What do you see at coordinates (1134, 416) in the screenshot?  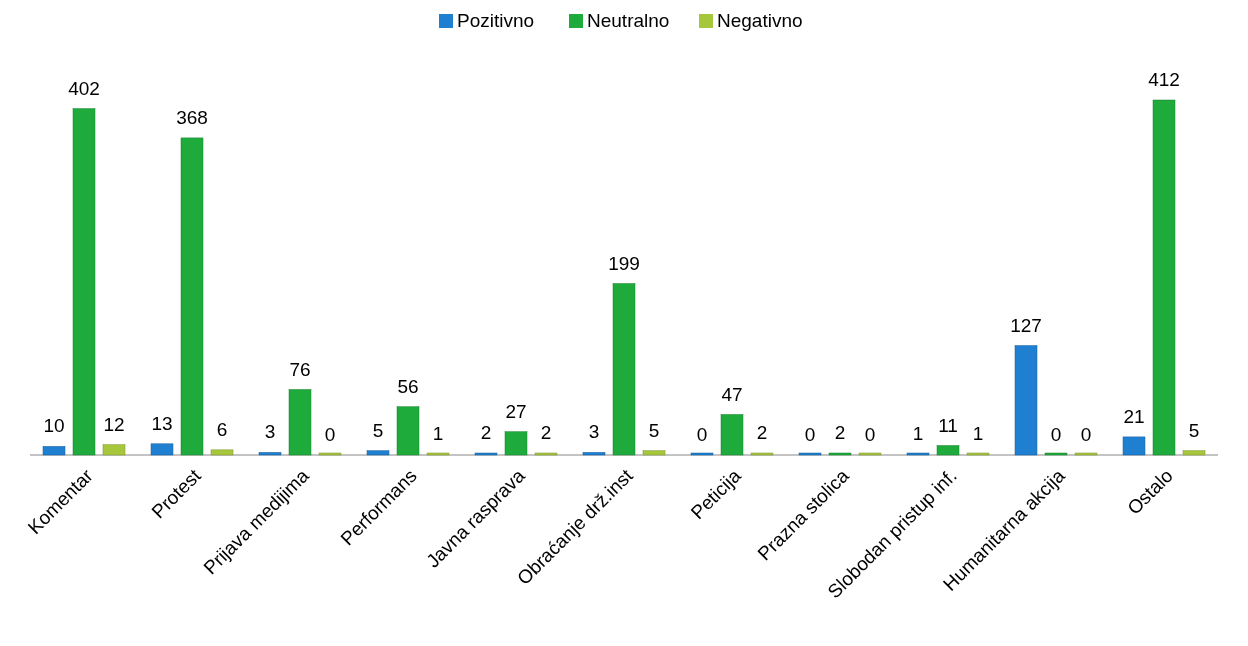 I see `data-label: 21` at bounding box center [1134, 416].